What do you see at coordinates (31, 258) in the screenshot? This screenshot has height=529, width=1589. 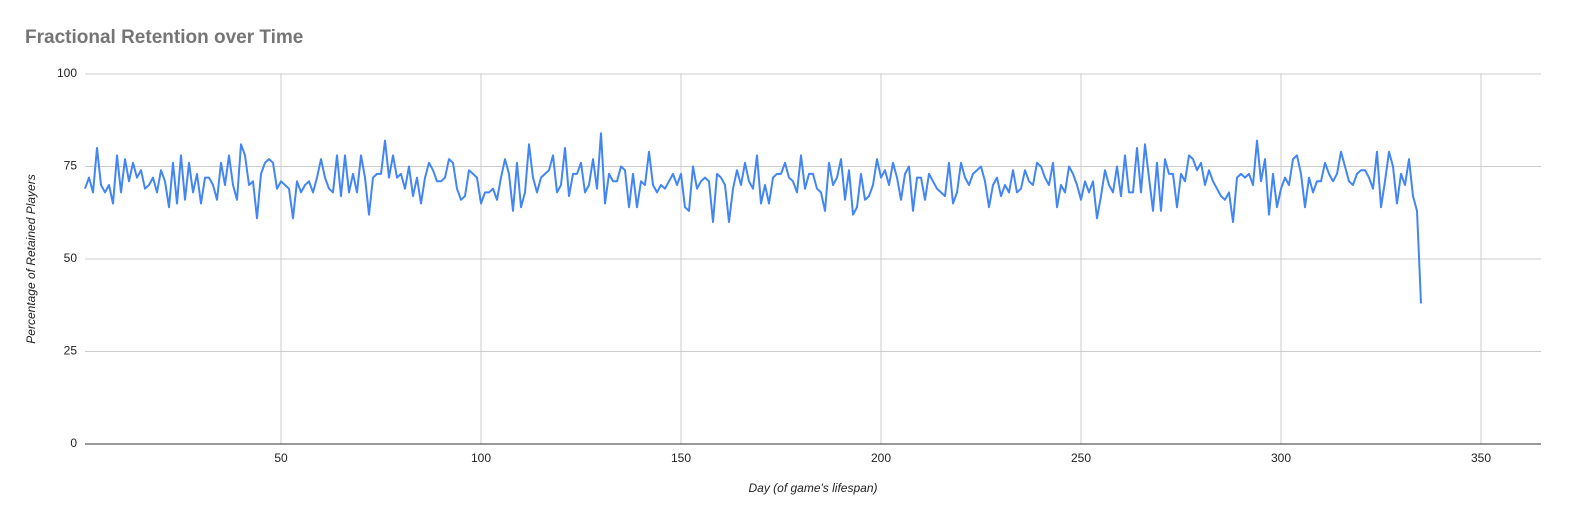 I see `y-axis-label: Percentage of Retained Players` at bounding box center [31, 258].